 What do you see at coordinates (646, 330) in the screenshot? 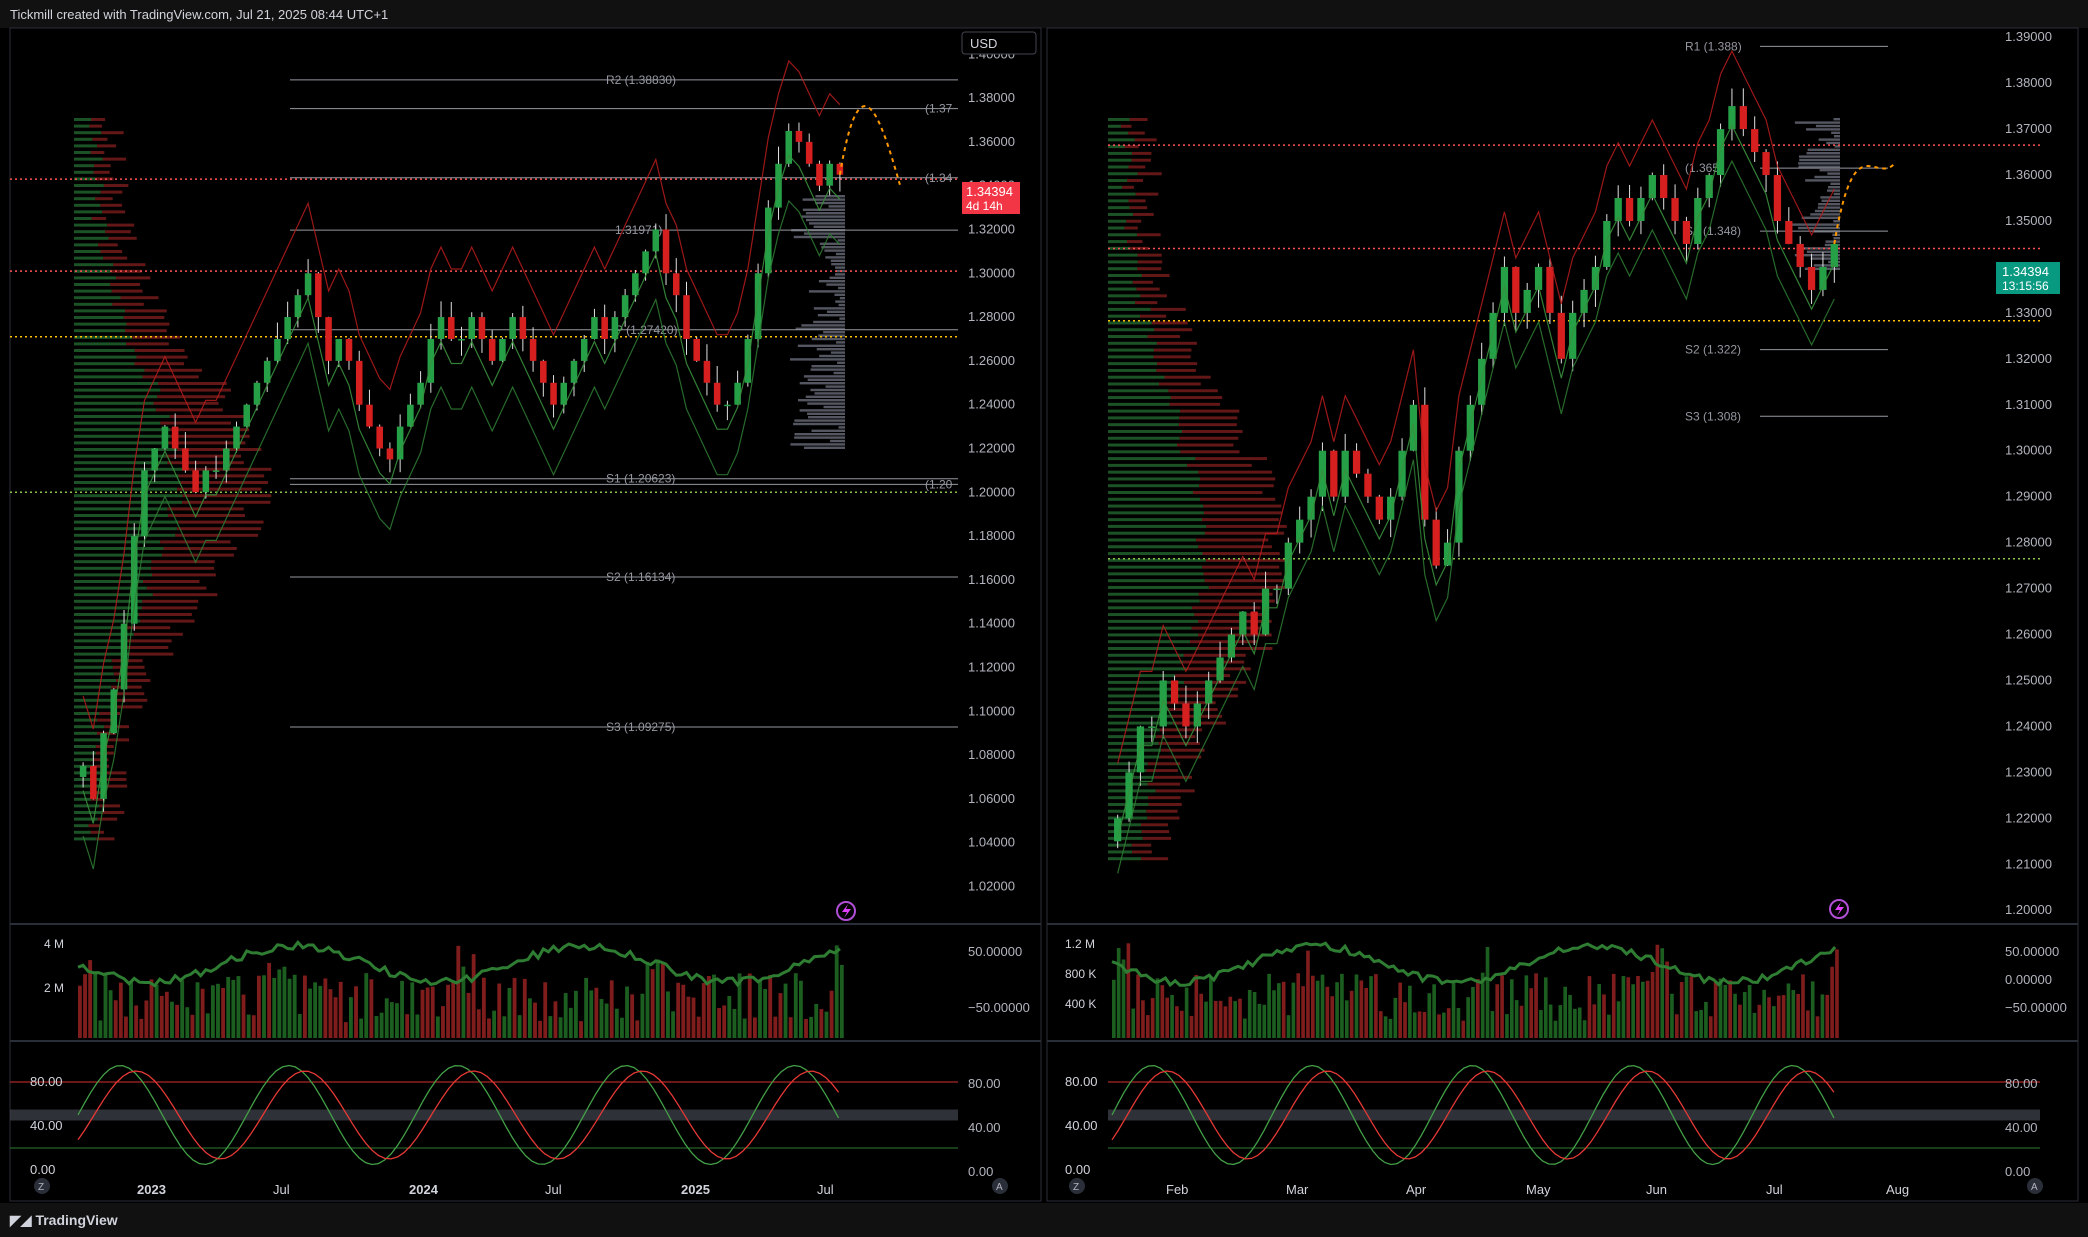
I see `pivot-level-label: P (1.27420)` at bounding box center [646, 330].